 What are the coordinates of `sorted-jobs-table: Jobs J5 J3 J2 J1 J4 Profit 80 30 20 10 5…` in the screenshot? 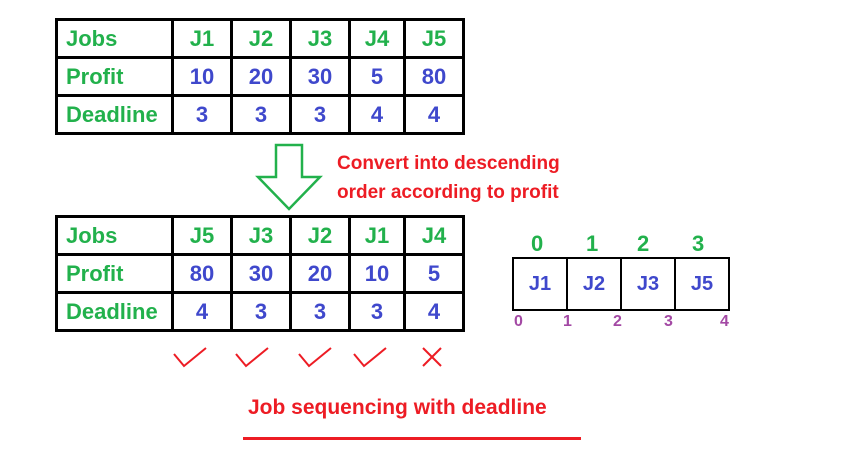 It's located at (260, 273).